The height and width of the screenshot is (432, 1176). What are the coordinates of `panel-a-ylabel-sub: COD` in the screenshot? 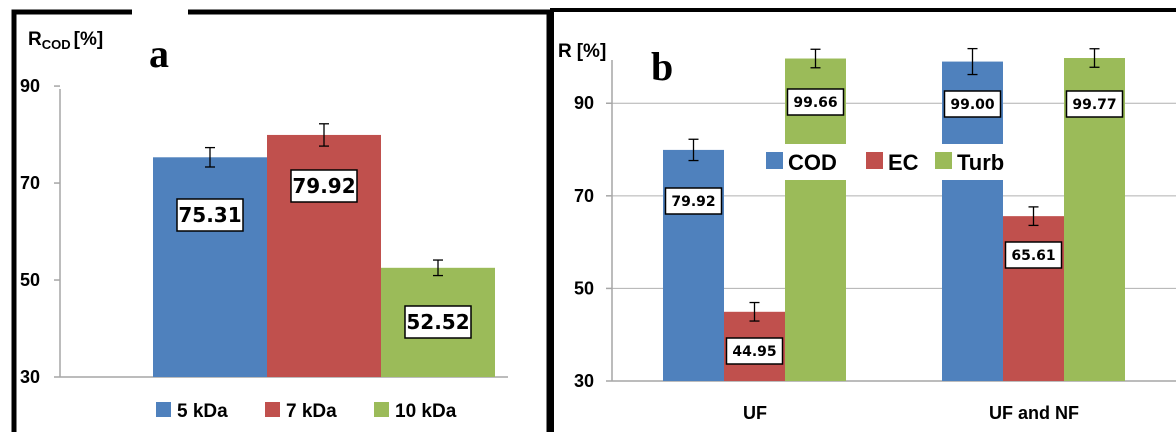 It's located at (56, 44).